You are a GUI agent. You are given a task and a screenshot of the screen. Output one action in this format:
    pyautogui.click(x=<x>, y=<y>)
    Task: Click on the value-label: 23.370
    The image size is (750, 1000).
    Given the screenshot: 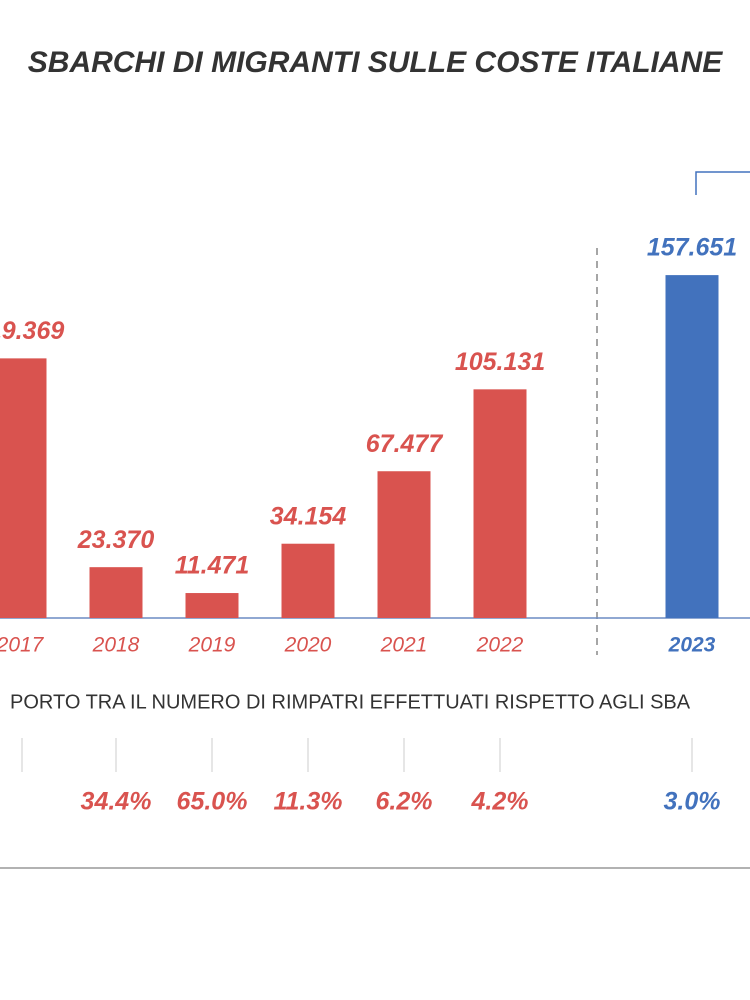 What is the action you would take?
    pyautogui.click(x=116, y=540)
    